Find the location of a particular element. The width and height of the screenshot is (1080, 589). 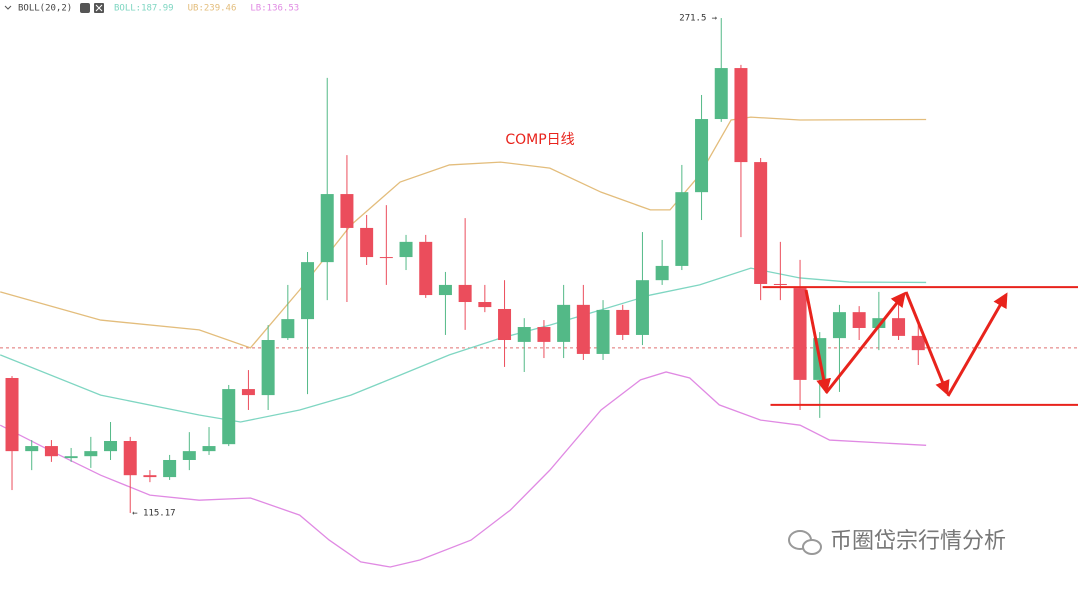

zigzag-drawing is located at coordinates (906, 343).